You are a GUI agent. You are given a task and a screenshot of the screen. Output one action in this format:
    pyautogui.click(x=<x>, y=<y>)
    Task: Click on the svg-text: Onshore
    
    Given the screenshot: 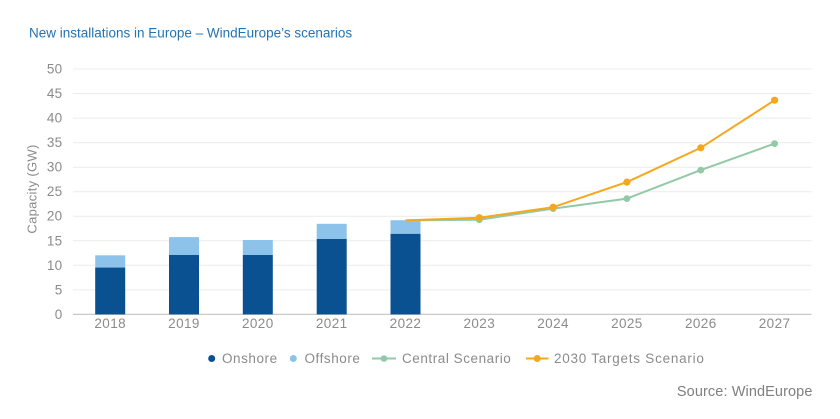 What is the action you would take?
    pyautogui.click(x=250, y=358)
    